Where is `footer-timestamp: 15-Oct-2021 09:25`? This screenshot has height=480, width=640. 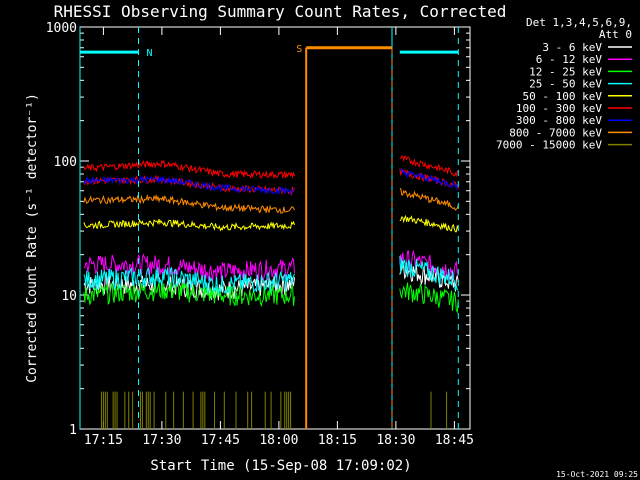
footer-timestamp: 15-Oct-2021 09:25 is located at coordinates (597, 474).